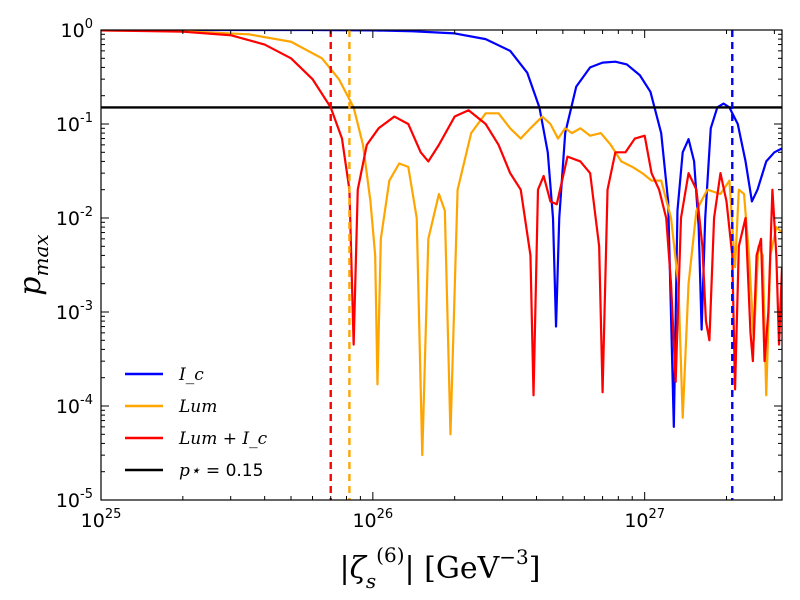  What do you see at coordinates (196, 423) in the screenshot?
I see `legend: I_c Lum Lum + I_c p⋆ = 0.15` at bounding box center [196, 423].